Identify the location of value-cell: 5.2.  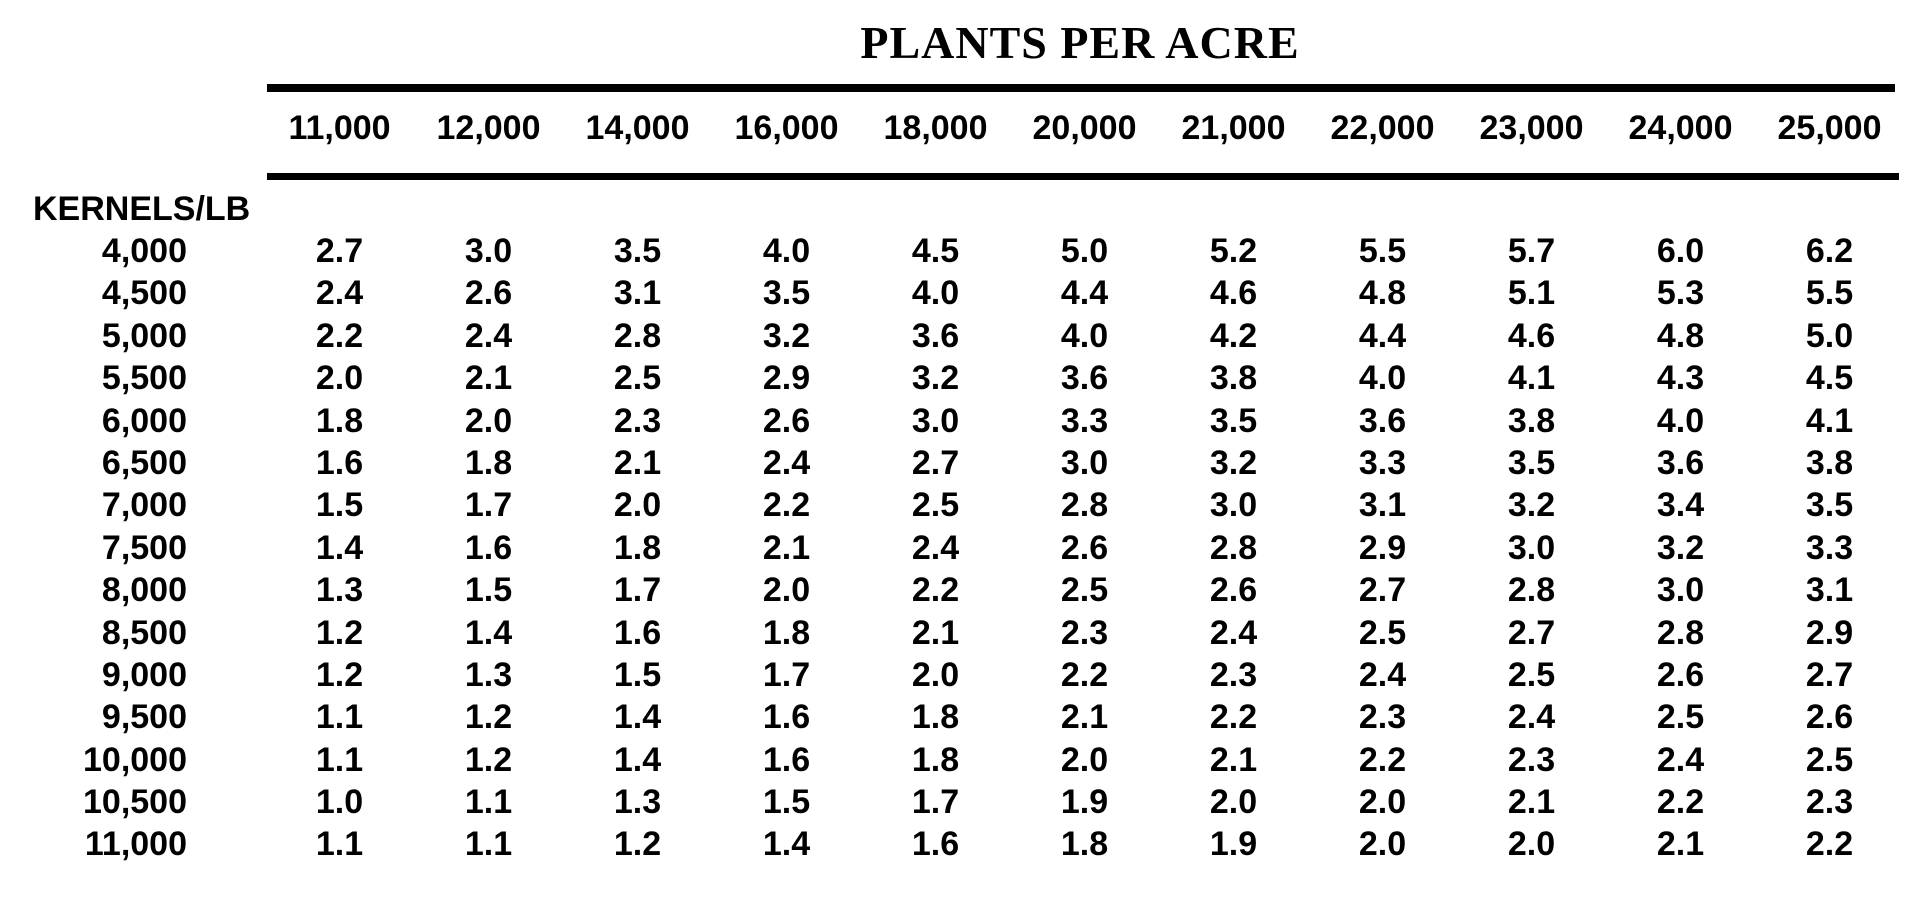
(1233, 251).